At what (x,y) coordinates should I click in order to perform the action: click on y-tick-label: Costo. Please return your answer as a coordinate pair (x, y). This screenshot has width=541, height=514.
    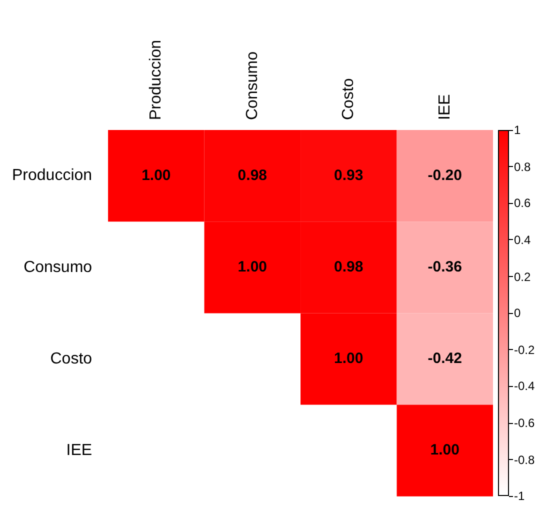
    Looking at the image, I should click on (71, 359).